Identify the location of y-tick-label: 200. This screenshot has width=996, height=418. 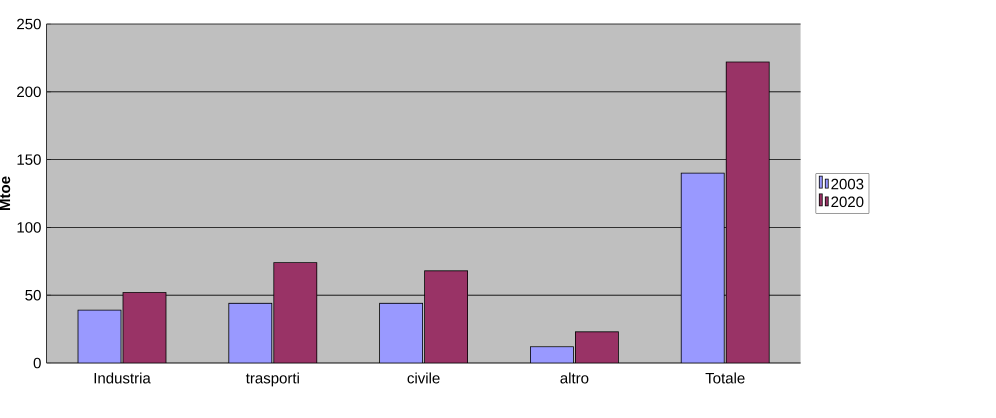
(29, 92).